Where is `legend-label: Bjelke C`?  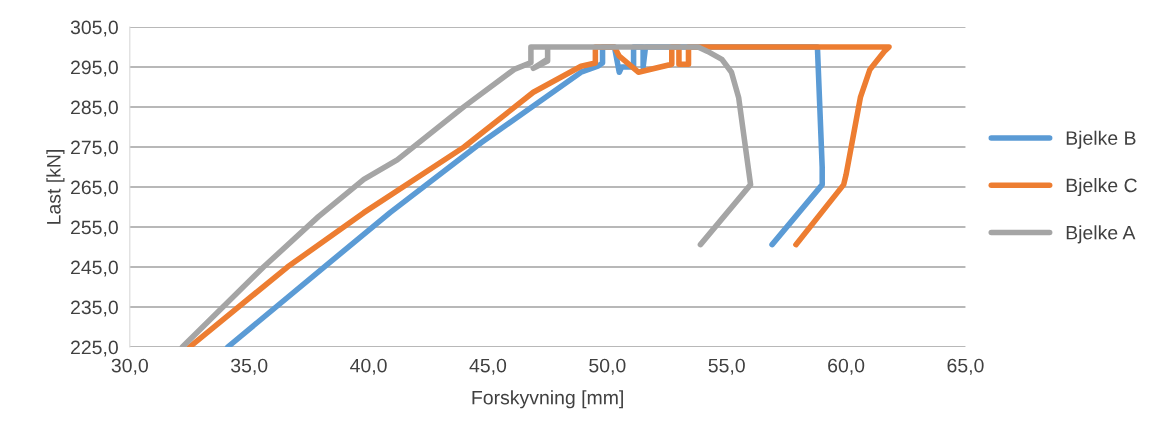 legend-label: Bjelke C is located at coordinates (1101, 187).